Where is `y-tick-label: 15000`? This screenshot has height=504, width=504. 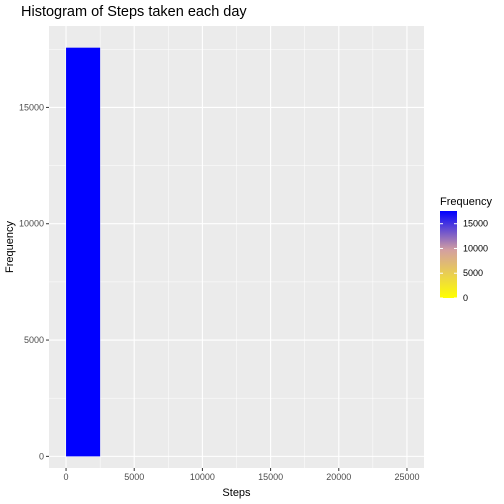 y-tick-label: 15000 is located at coordinates (31, 107).